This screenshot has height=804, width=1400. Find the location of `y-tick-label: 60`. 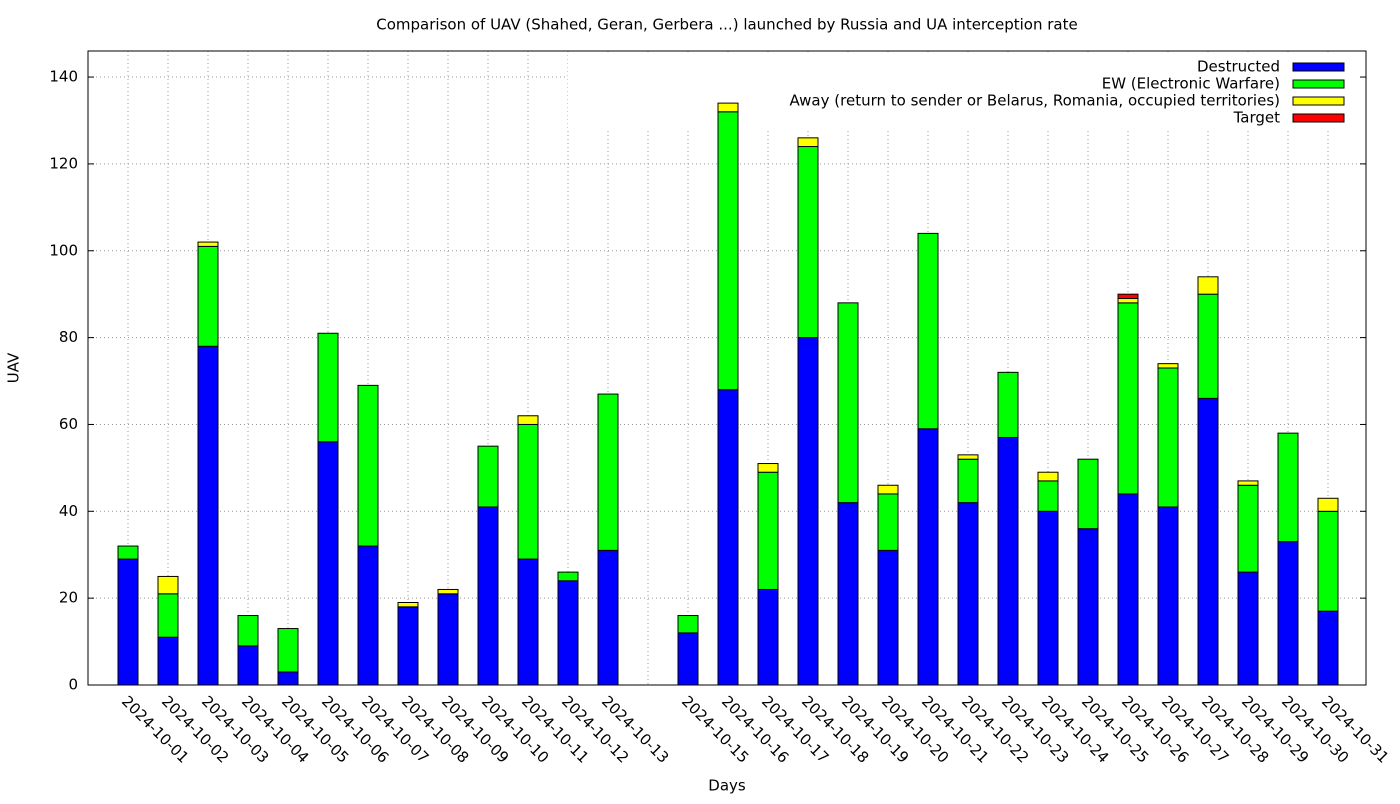

y-tick-label: 60 is located at coordinates (68, 424).